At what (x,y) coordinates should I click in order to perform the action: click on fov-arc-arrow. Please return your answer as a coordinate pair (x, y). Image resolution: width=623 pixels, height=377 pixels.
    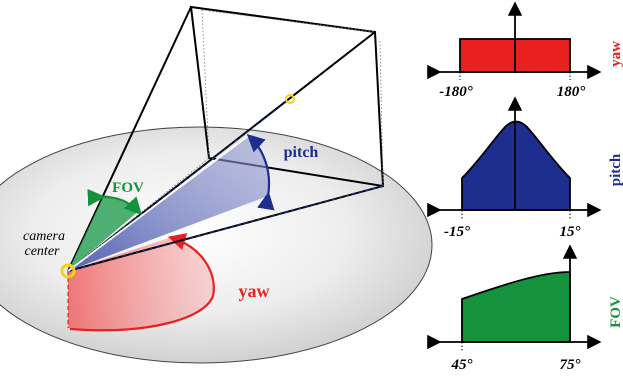
    Looking at the image, I should click on (115, 202).